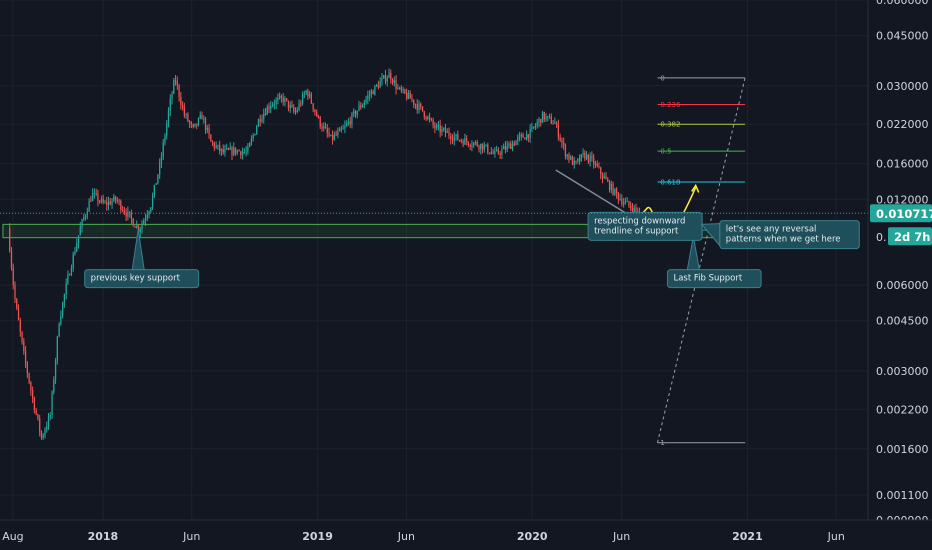 The height and width of the screenshot is (550, 932). Describe the element at coordinates (670, 125) in the screenshot. I see `fib-level-label: 0.382` at that location.